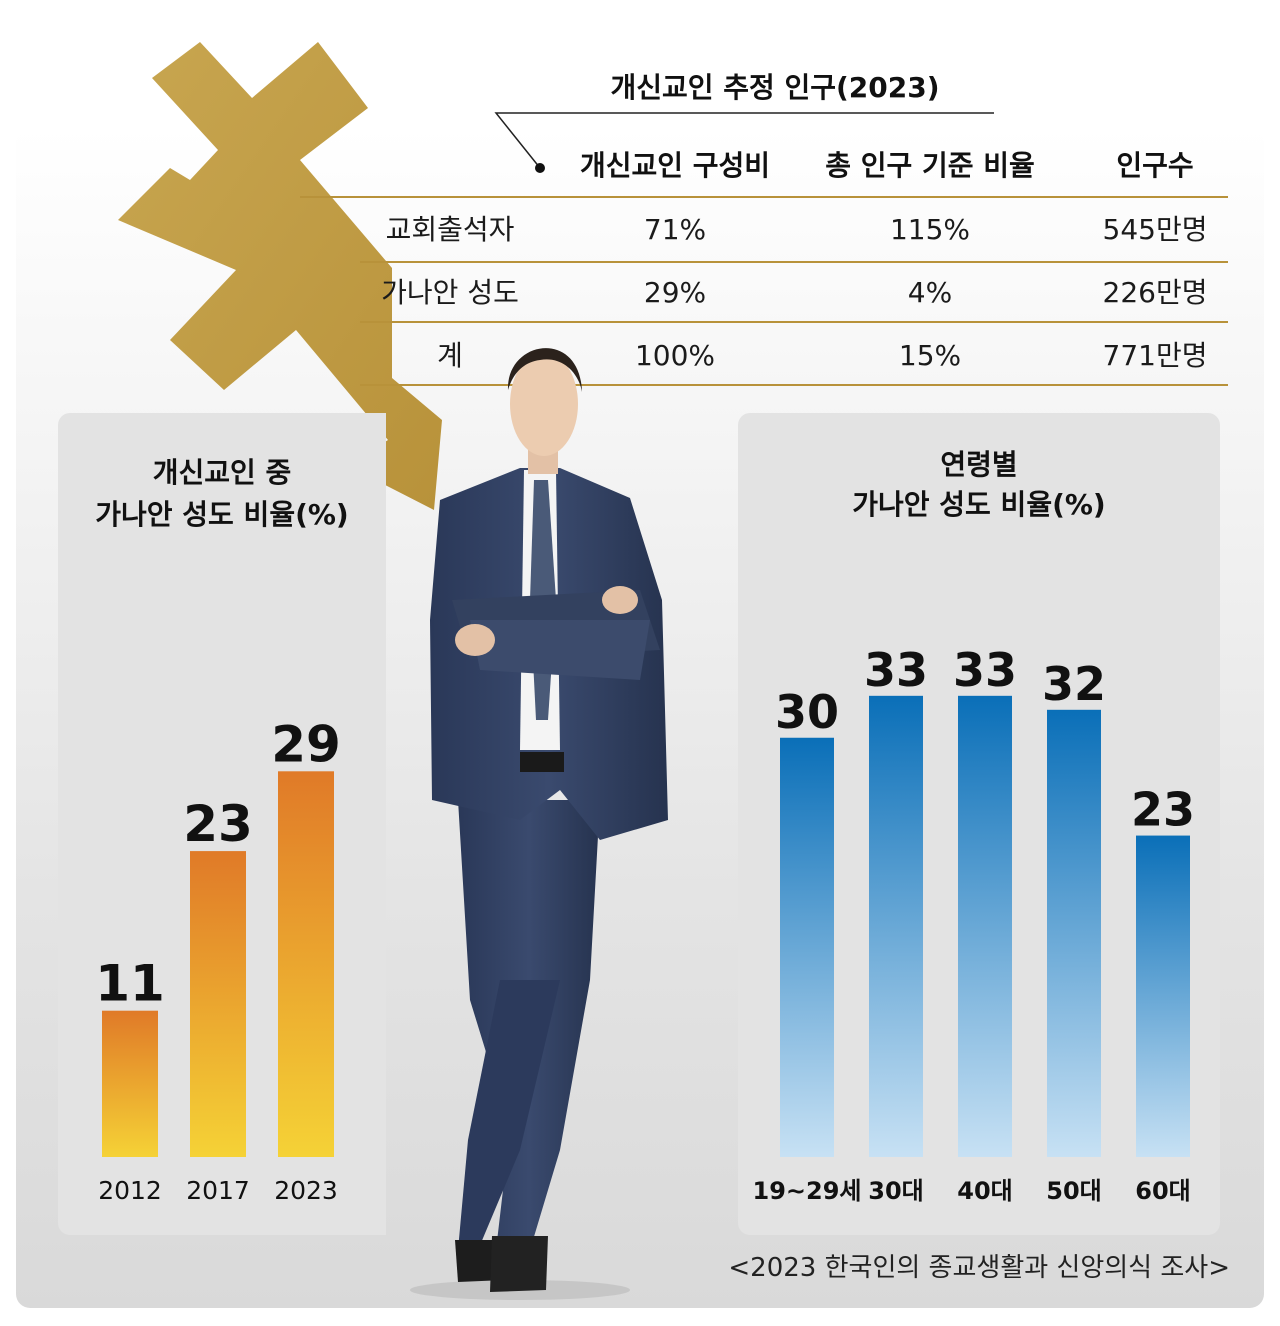 The height and width of the screenshot is (1326, 1280). I want to click on table-row: 가나안 성도 29% 4% 226만명, so click(640, 293).